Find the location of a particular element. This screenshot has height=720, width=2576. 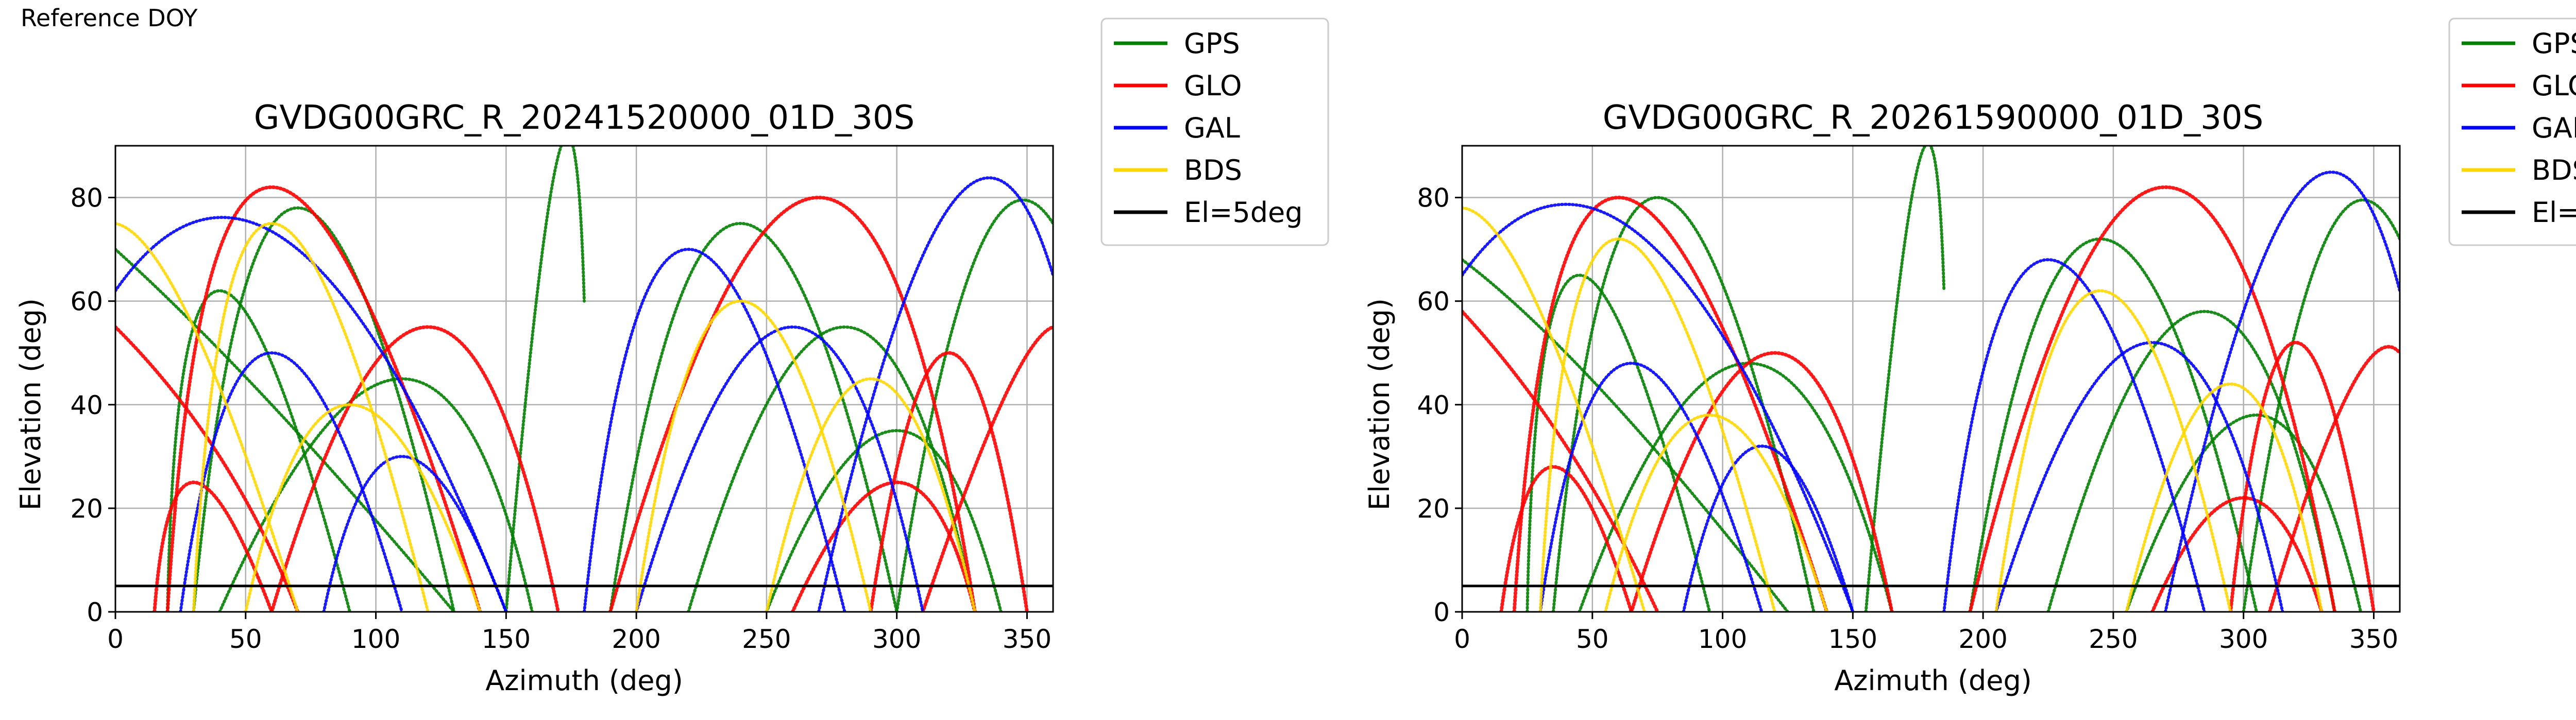

x-tick-label: 350 is located at coordinates (1027, 639).